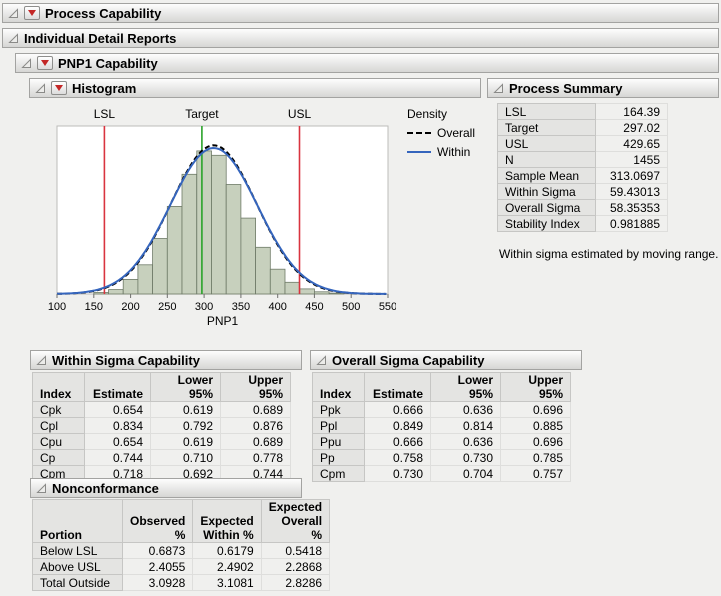  Describe the element at coordinates (631, 127) in the screenshot. I see `cell-value: 297.02` at that location.